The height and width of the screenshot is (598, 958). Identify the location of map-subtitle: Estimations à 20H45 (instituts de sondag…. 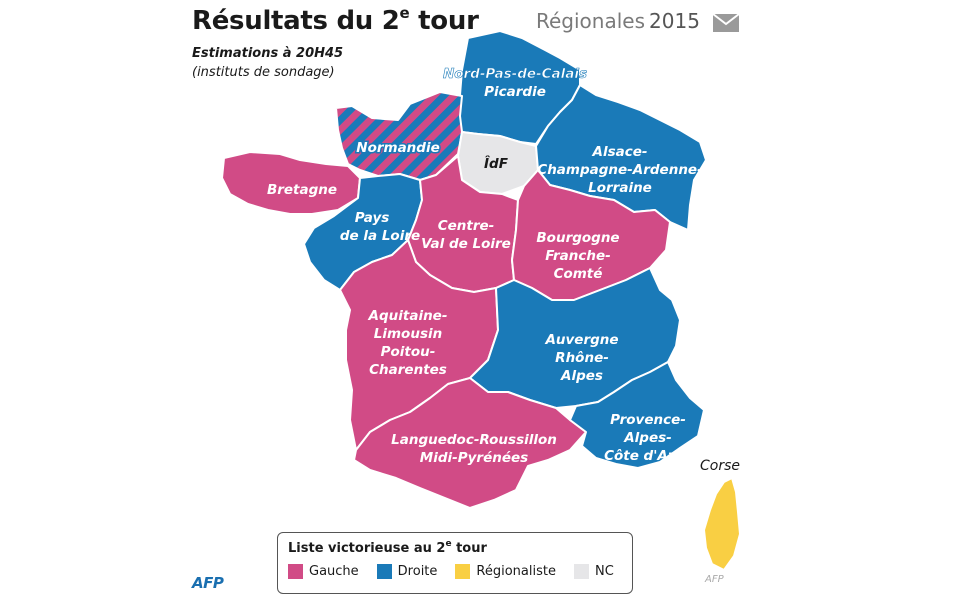
(267, 63).